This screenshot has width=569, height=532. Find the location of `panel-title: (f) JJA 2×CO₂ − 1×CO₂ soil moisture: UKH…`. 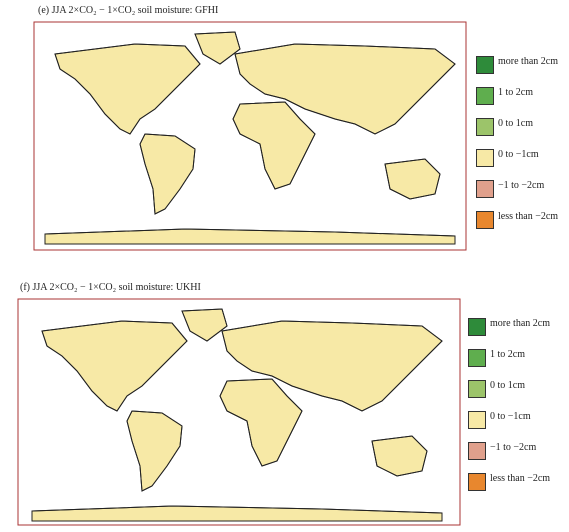

panel-title: (f) JJA 2×CO₂ − 1×CO₂ soil moisture: UKH… is located at coordinates (110, 287).